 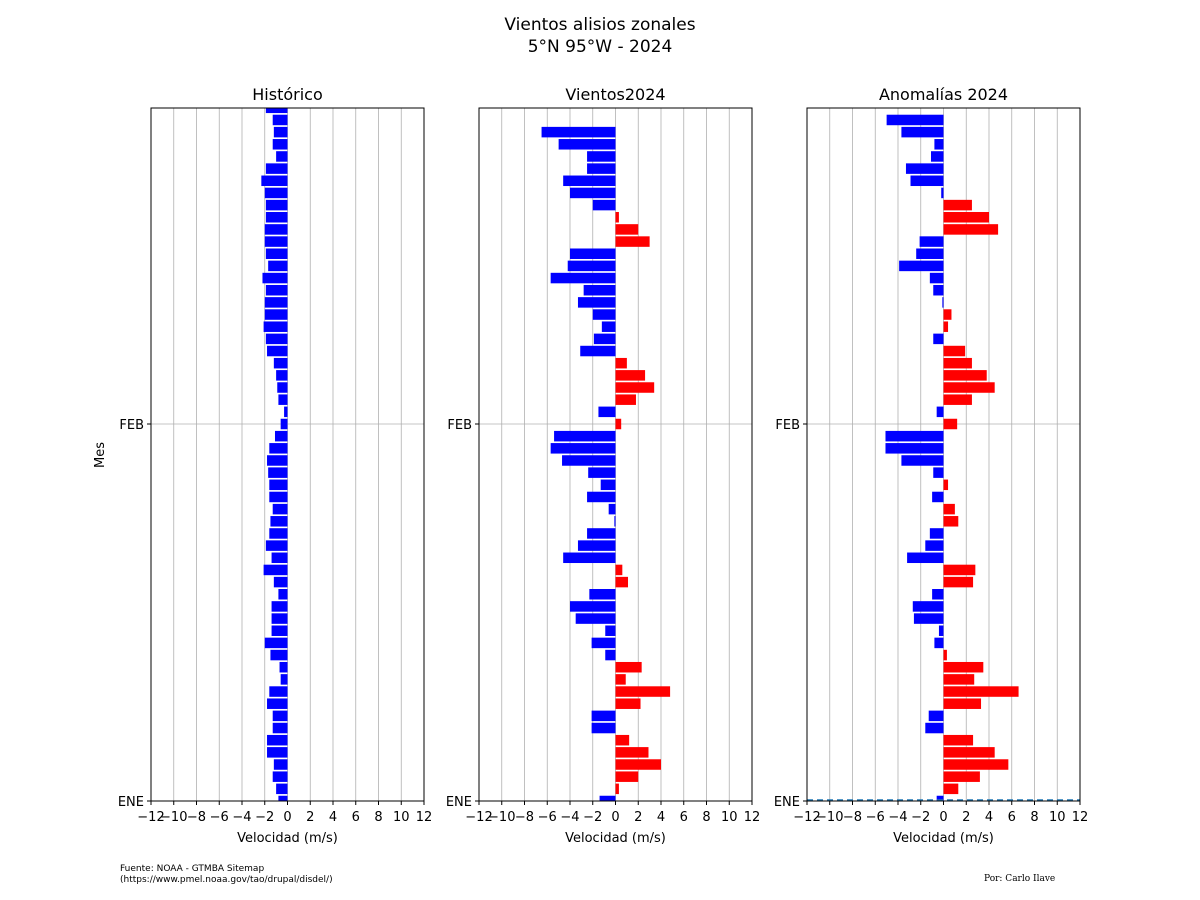 What do you see at coordinates (600, 47) in the screenshot?
I see `figure-title-line-2: 5°N 95°W - 2024` at bounding box center [600, 47].